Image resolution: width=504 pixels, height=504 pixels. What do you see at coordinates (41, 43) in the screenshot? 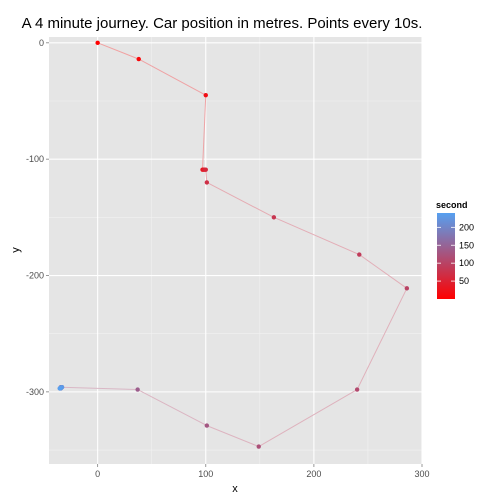
I see `y-tick-label: 0` at bounding box center [41, 43].